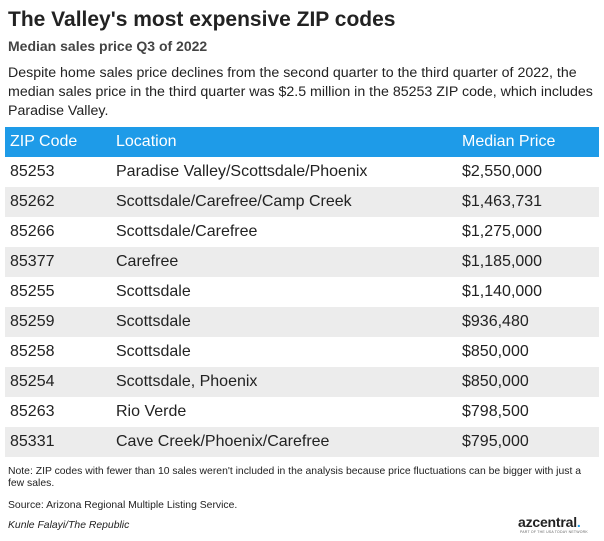 Image resolution: width=604 pixels, height=541 pixels. I want to click on cell-zip: 85255, so click(32, 291).